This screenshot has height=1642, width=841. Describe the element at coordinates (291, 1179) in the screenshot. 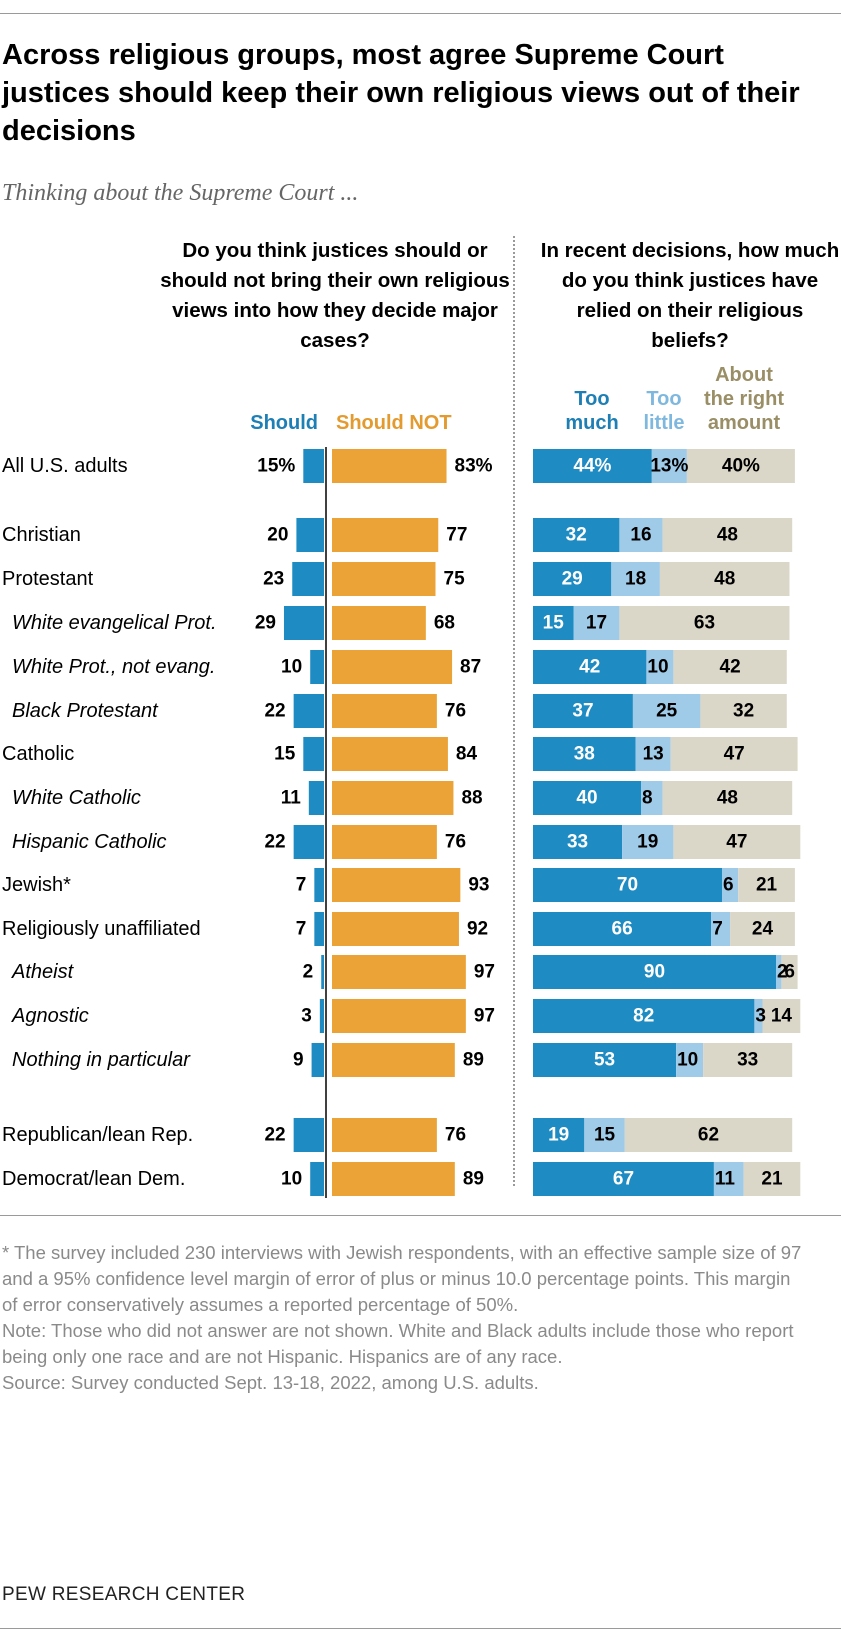

I see `label-should: 10` at that location.